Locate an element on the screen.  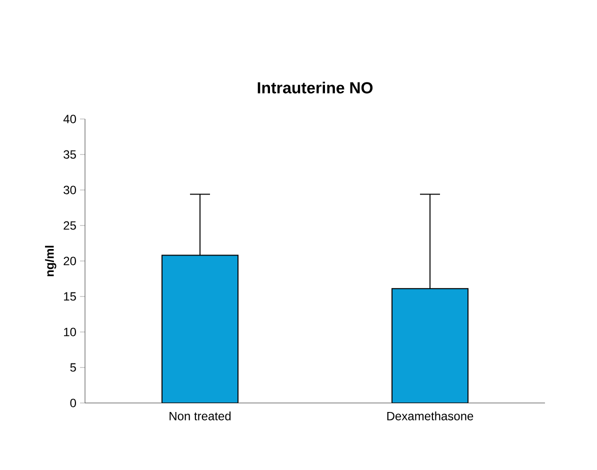
chart-title: Intrauterine NO is located at coordinates (315, 88).